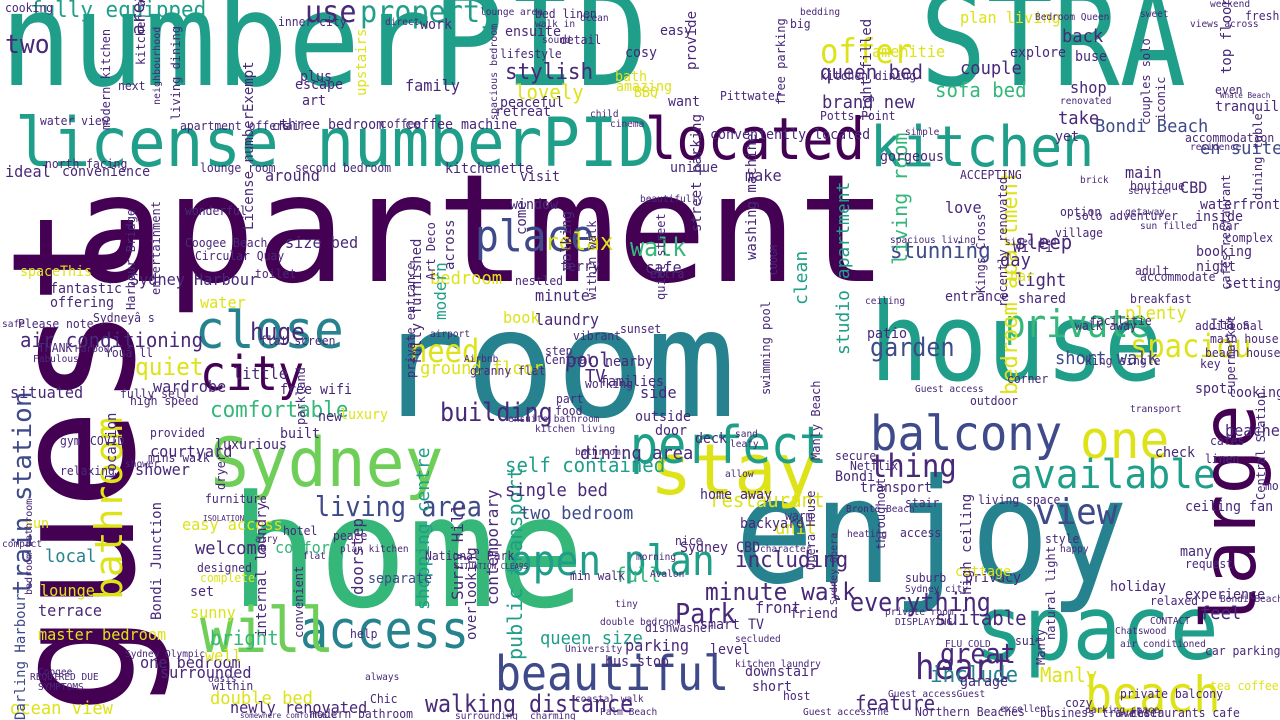 This screenshot has height=720, width=1280. What do you see at coordinates (131, 259) in the screenshot?
I see `cloud-word: Harbour Bridge` at bounding box center [131, 259].